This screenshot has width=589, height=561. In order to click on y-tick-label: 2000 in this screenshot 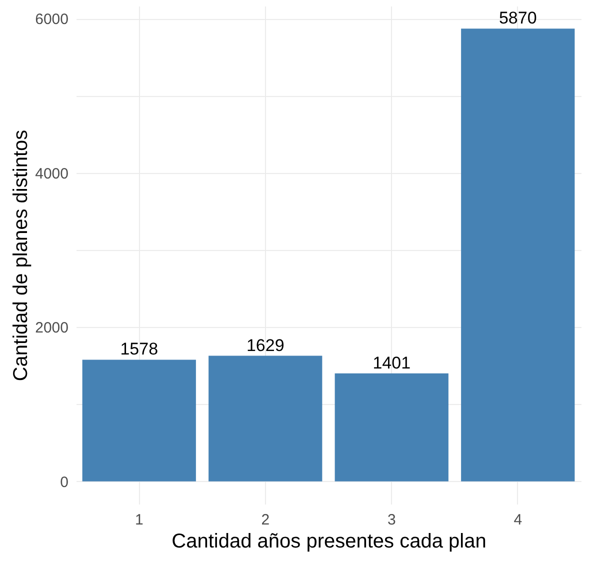, I will do `click(51, 328)`.